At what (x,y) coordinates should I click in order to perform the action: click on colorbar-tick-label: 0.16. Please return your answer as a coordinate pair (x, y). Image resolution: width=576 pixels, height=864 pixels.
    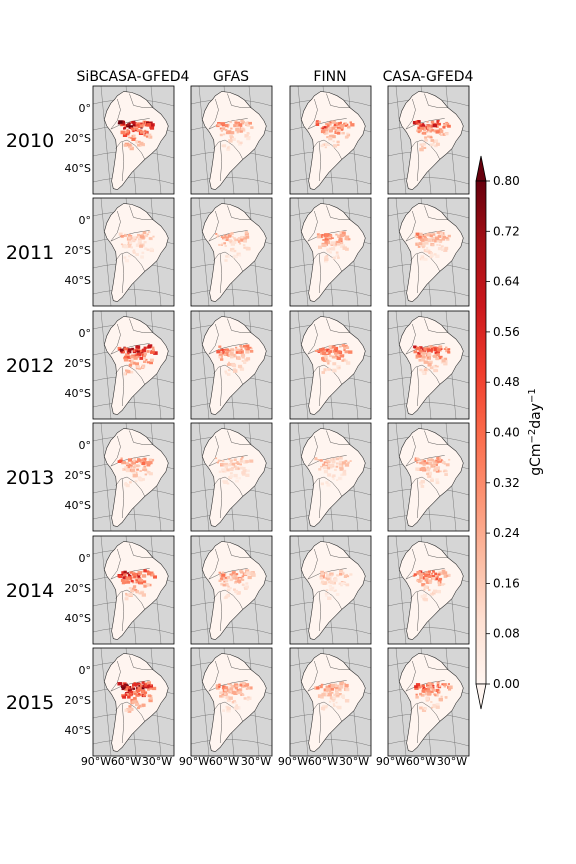
    Looking at the image, I should click on (506, 583).